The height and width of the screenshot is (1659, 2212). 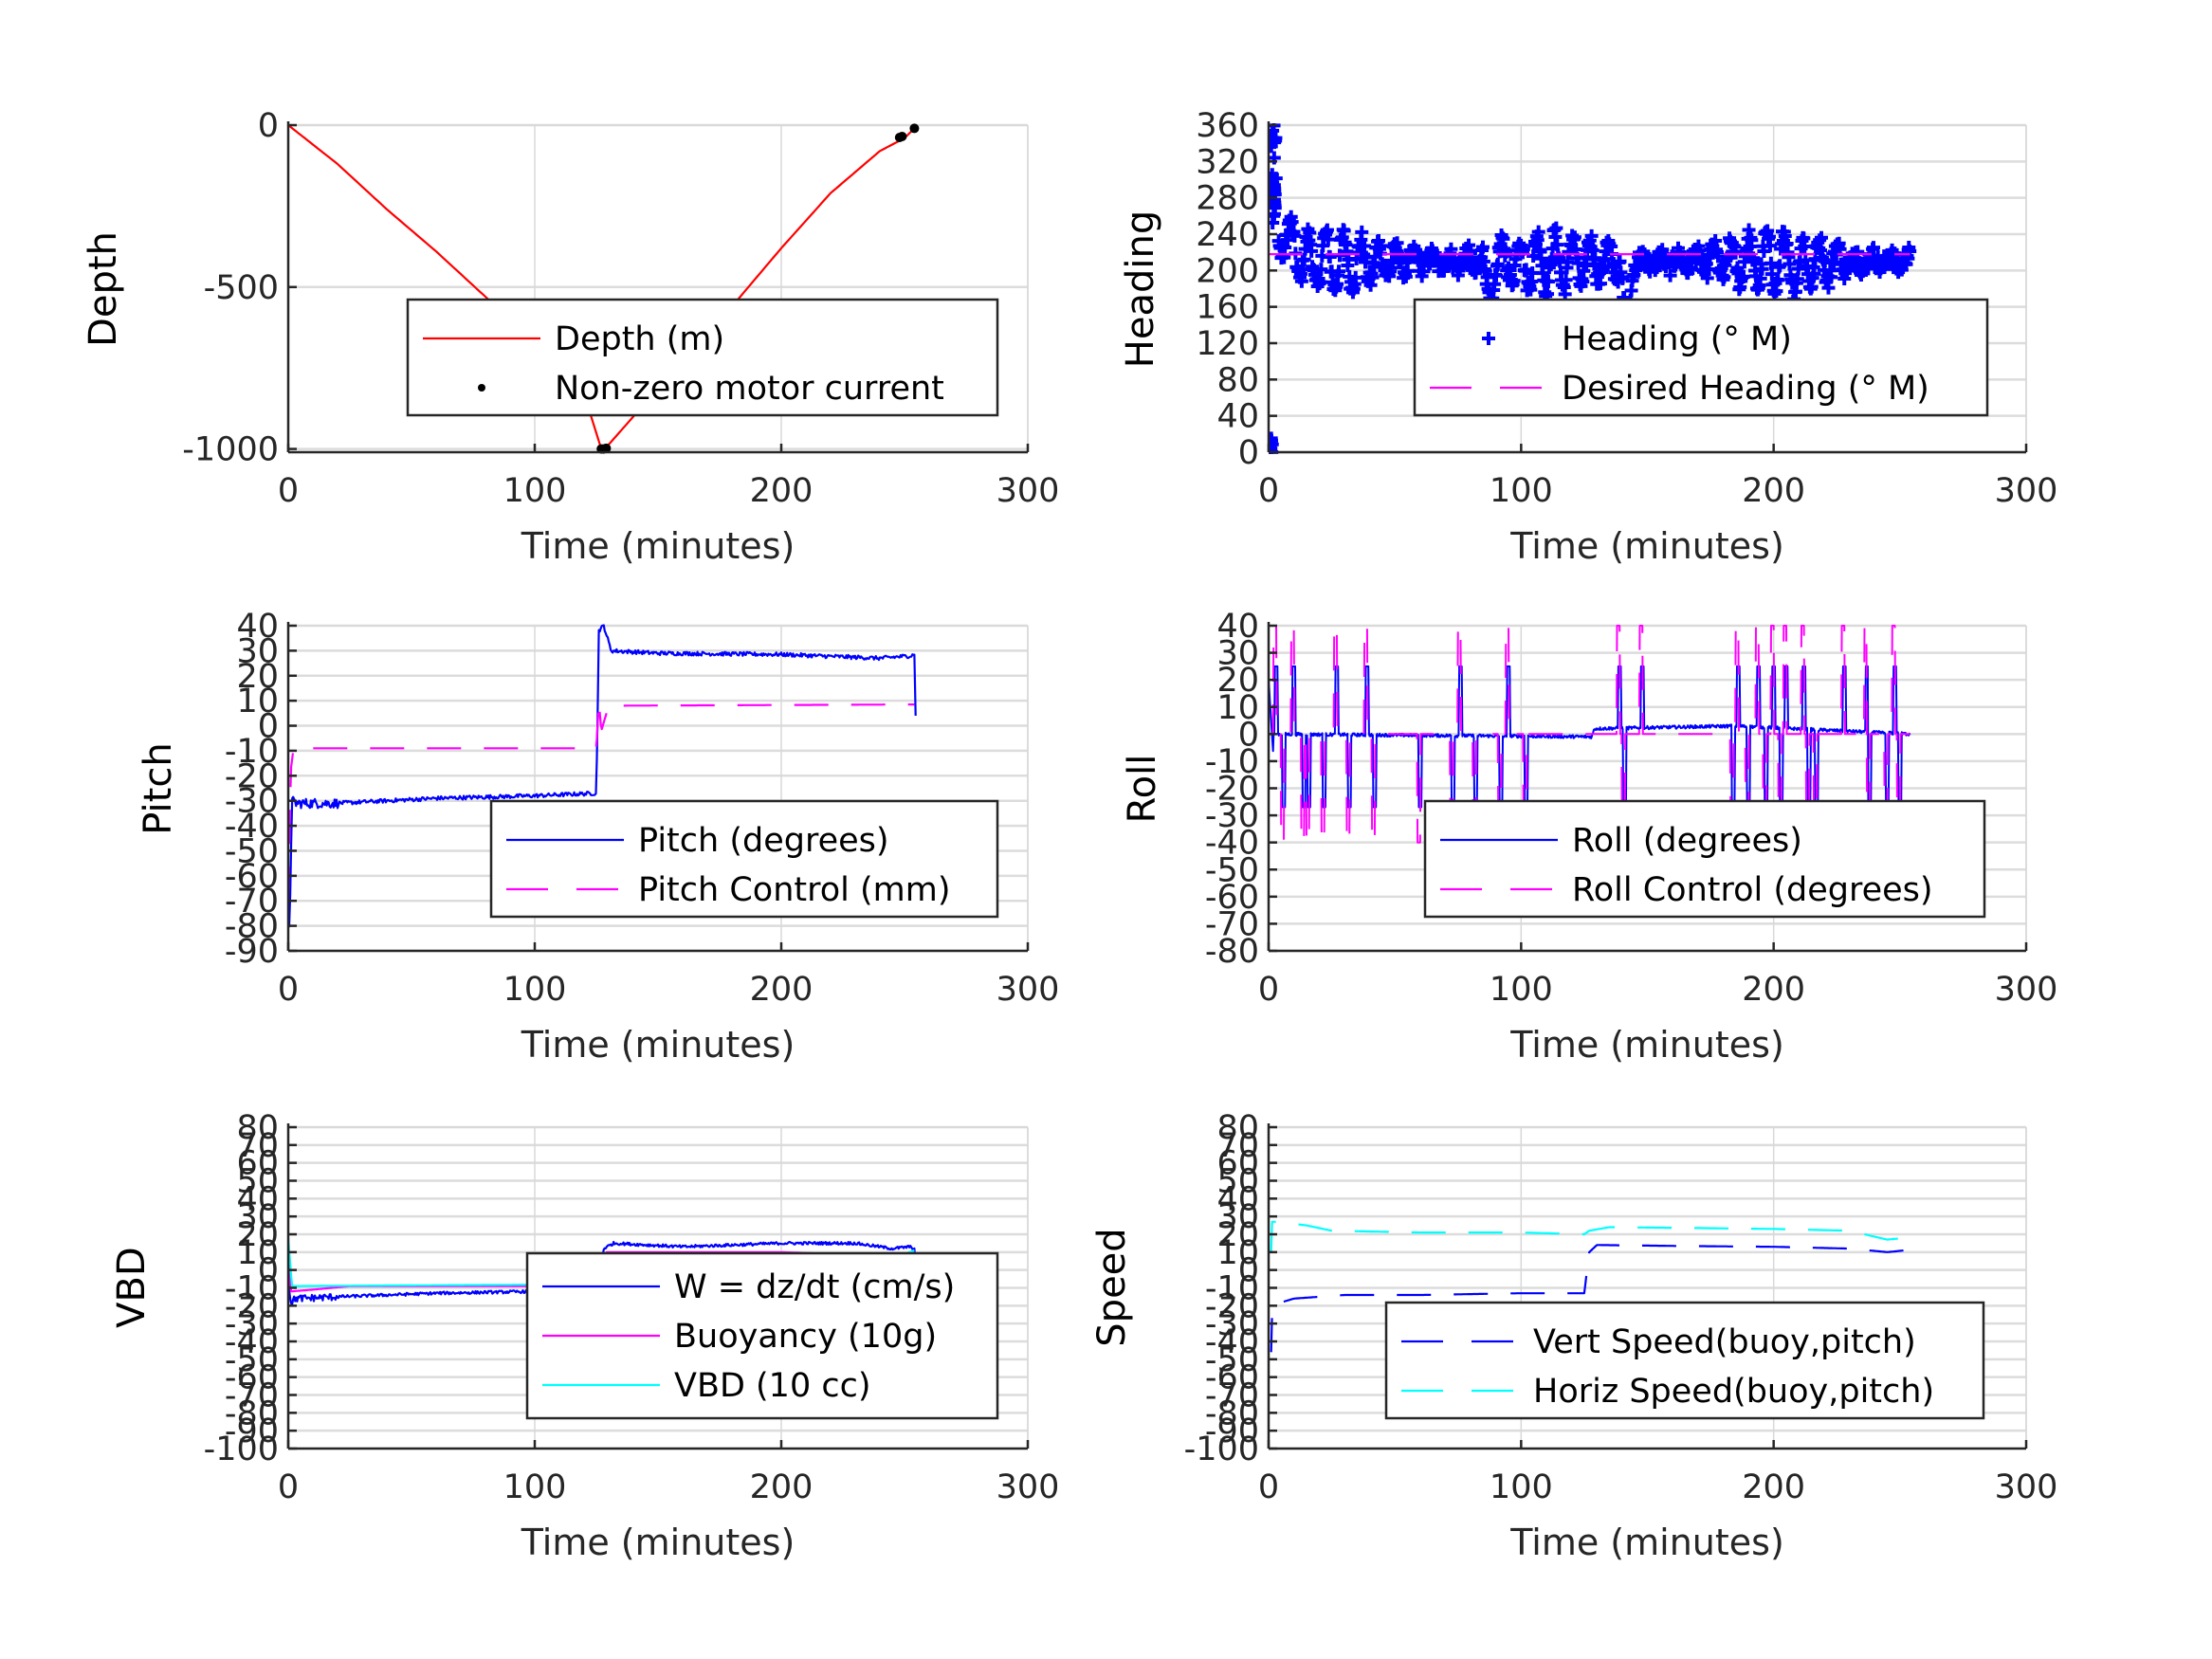 What do you see at coordinates (1232, 790) in the screenshot?
I see `roll-ytick-label: -20` at bounding box center [1232, 790].